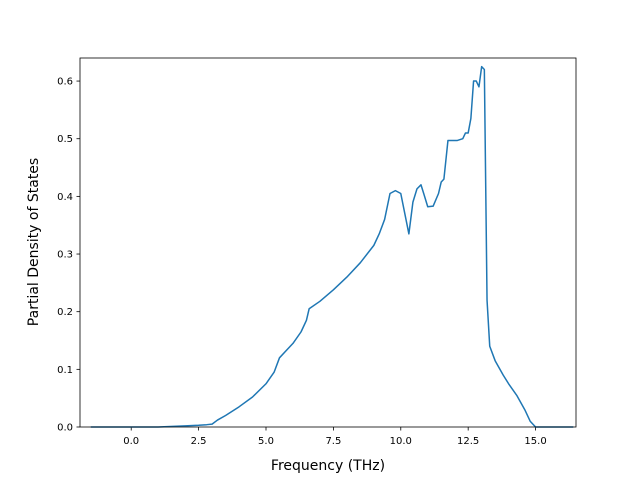 This screenshot has height=480, width=640. I want to click on x-tick-label: 5.0, so click(266, 441).